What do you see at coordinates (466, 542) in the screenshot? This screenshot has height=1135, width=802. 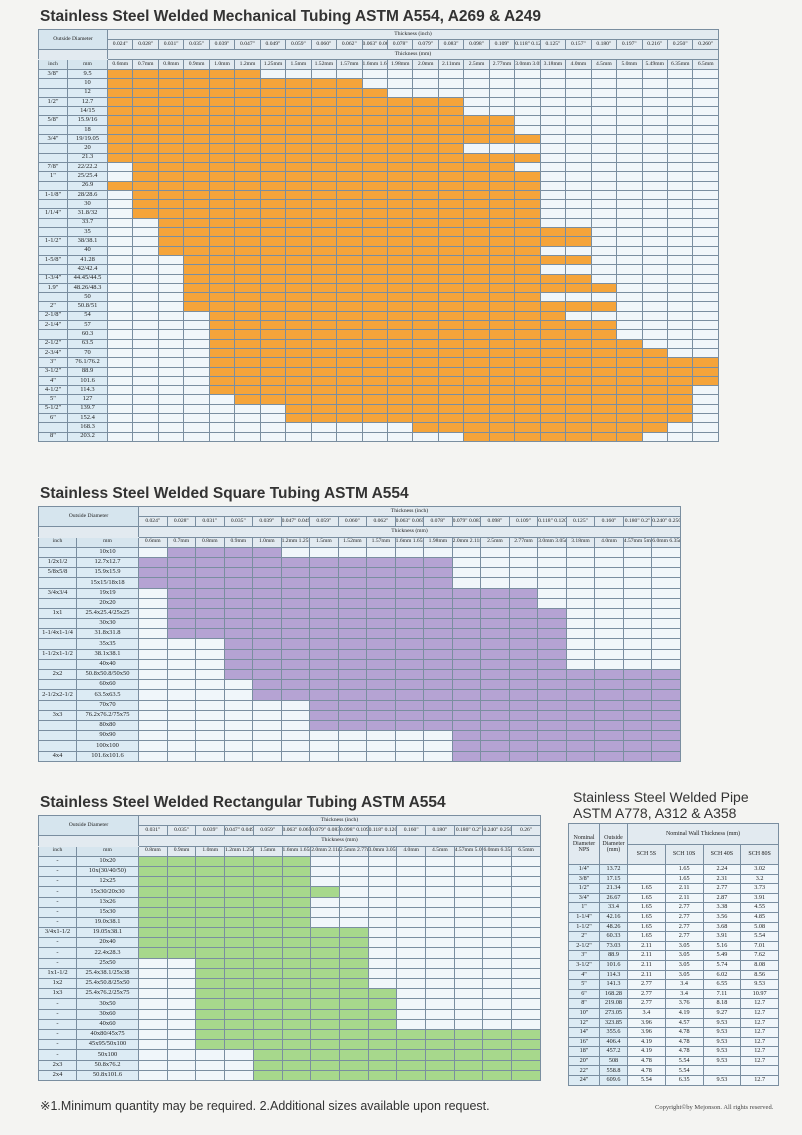 I see `thickness-mm-cell: 2.0mm 2.11mm` at bounding box center [466, 542].